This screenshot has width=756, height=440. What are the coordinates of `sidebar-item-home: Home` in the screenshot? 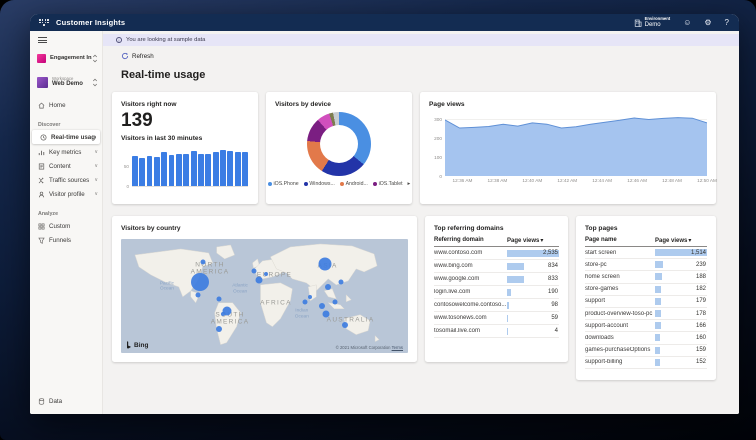 It's located at (66, 105).